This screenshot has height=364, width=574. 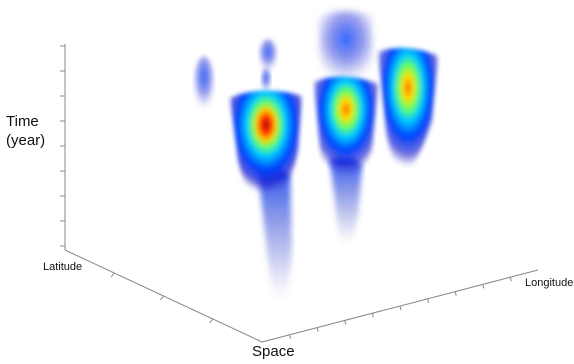 I want to click on time-axis-label-line1: Time, so click(x=22, y=121).